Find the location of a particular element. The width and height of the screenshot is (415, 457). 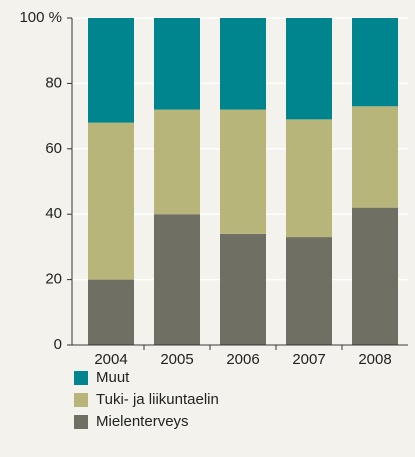

x-tick-label: 2008 is located at coordinates (374, 359).